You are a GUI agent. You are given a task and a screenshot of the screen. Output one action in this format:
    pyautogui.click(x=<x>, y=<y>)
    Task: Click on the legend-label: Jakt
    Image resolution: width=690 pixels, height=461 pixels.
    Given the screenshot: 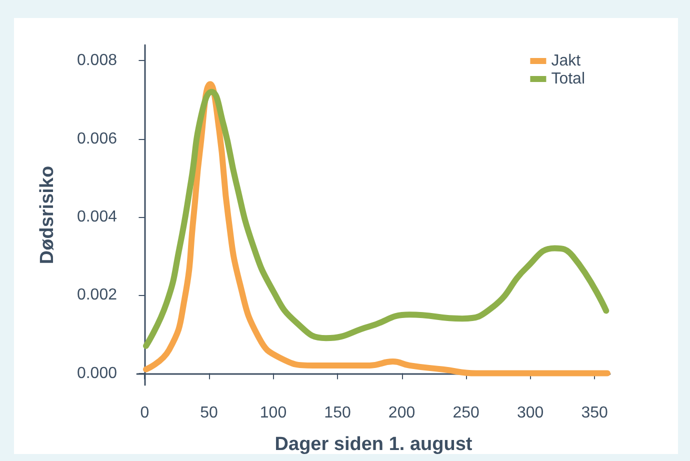 What is the action you would take?
    pyautogui.click(x=566, y=61)
    